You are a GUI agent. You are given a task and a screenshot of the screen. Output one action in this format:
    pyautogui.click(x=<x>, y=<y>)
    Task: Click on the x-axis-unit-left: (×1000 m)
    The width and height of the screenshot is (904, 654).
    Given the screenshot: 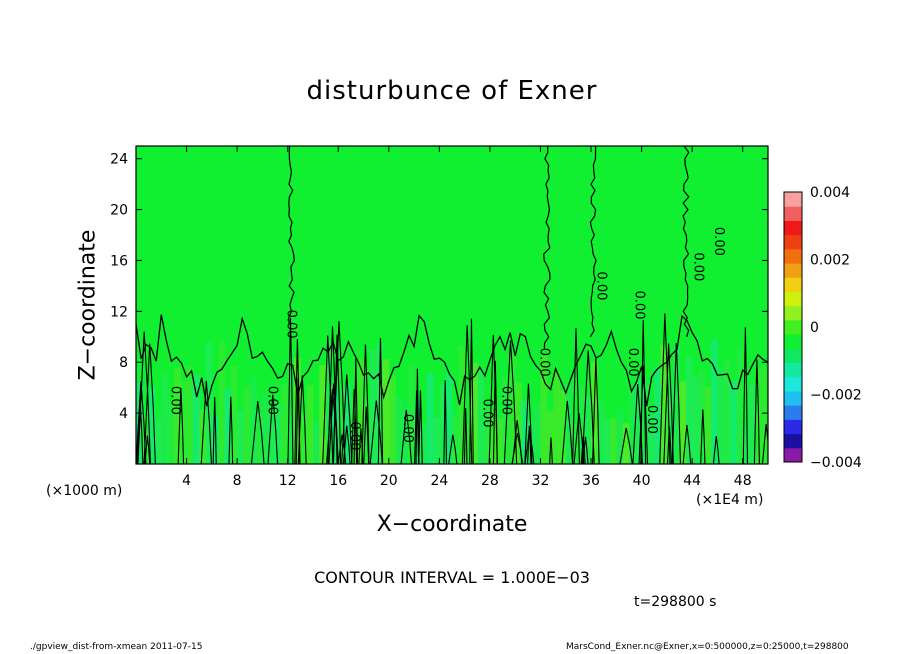 What is the action you would take?
    pyautogui.click(x=84, y=491)
    